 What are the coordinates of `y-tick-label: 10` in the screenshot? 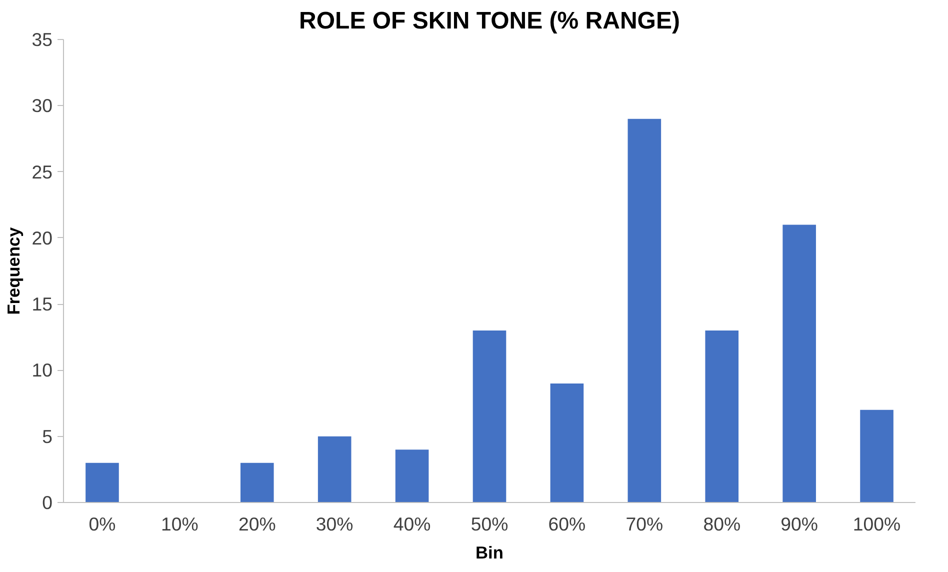 It's located at (42, 370).